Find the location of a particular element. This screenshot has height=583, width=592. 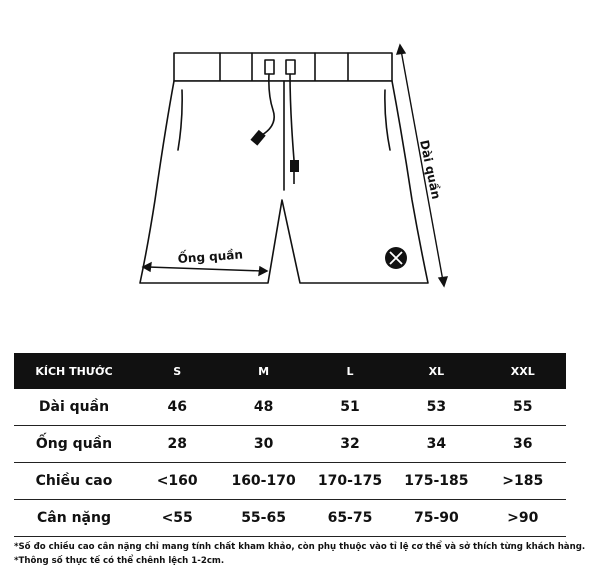

table-row: Dài quần 46 48 51 53 55 is located at coordinates (290, 407).